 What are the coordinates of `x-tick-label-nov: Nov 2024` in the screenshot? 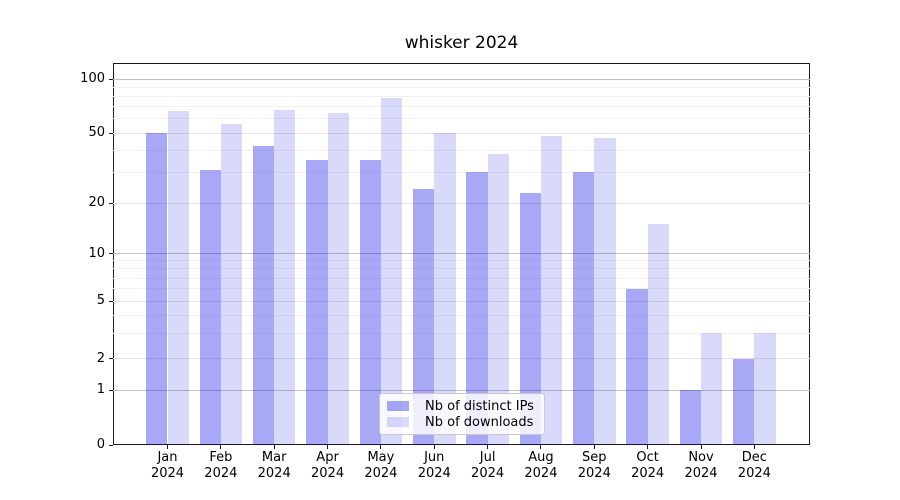 It's located at (701, 466).